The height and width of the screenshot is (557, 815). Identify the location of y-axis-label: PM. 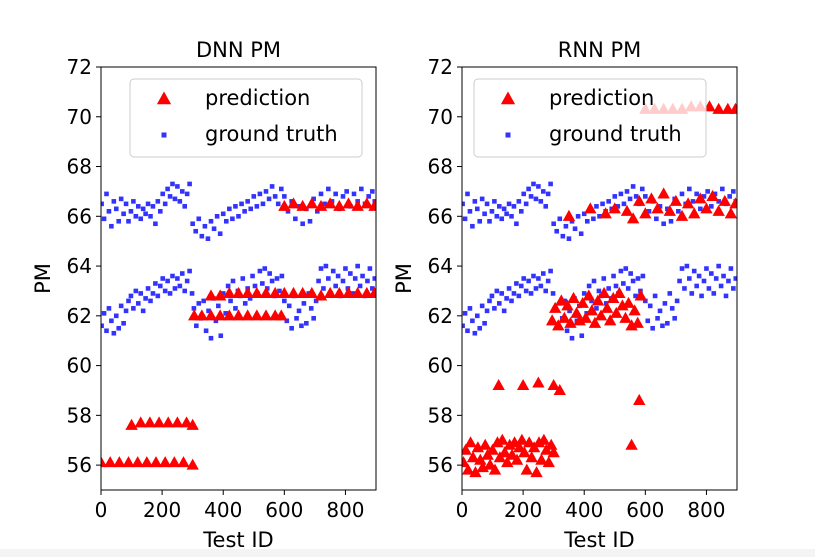
(404, 278).